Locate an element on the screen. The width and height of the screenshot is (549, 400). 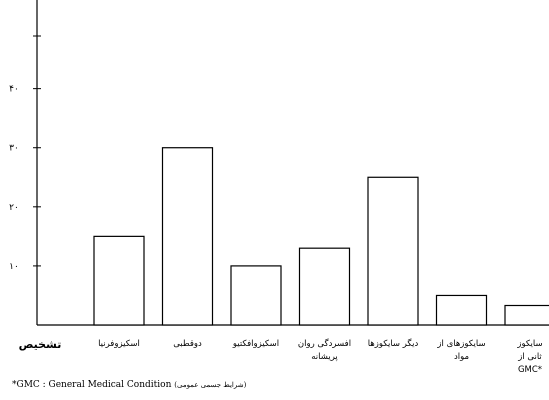
category-label: اسکیزوافکتیو is located at coordinates (255, 344).